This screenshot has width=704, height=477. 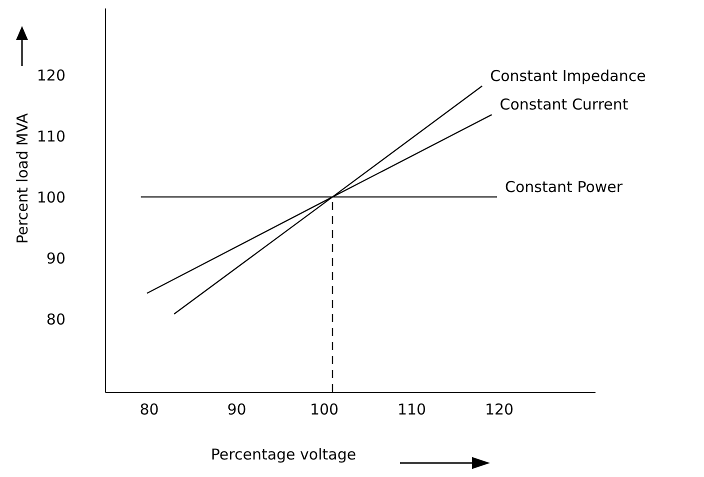 What do you see at coordinates (51, 75) in the screenshot?
I see `y-tick-label: 120` at bounding box center [51, 75].